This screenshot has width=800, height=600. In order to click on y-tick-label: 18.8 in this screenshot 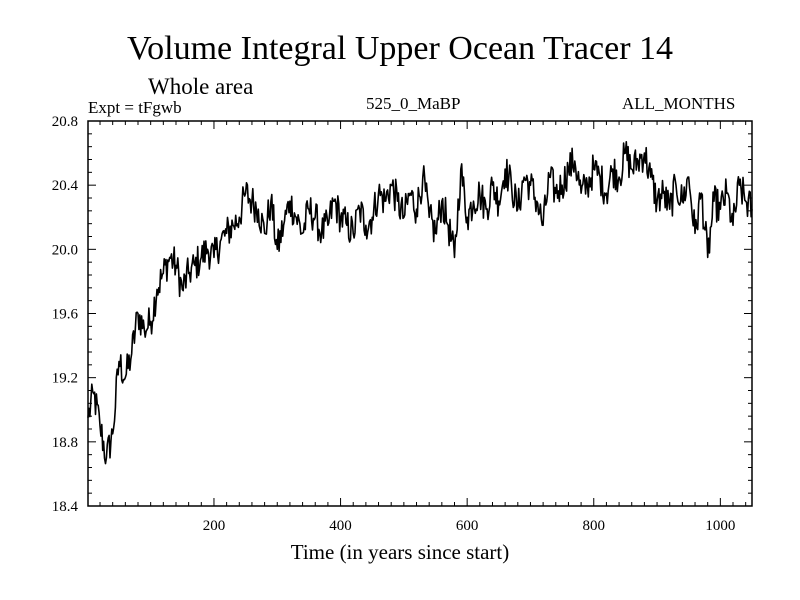, I will do `click(65, 443)`.